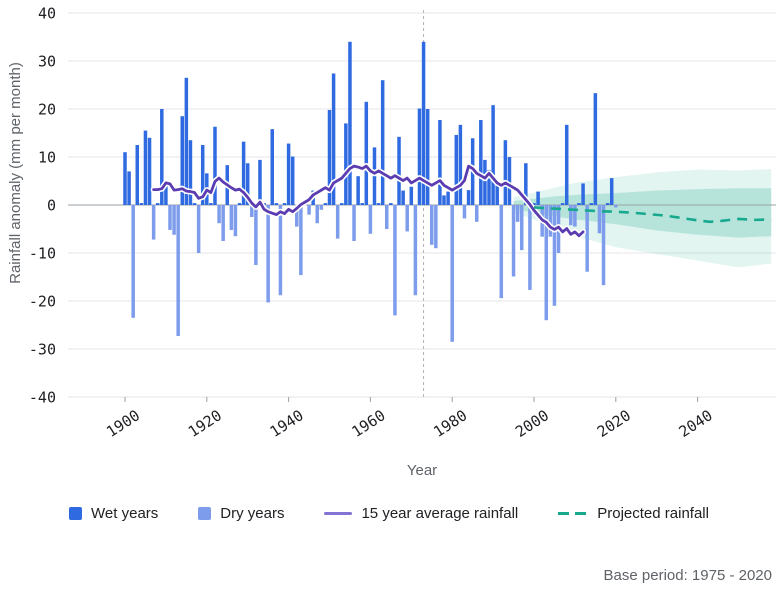 The width and height of the screenshot is (778, 594). What do you see at coordinates (532, 423) in the screenshot?
I see `svg-text: 2000` at bounding box center [532, 423].